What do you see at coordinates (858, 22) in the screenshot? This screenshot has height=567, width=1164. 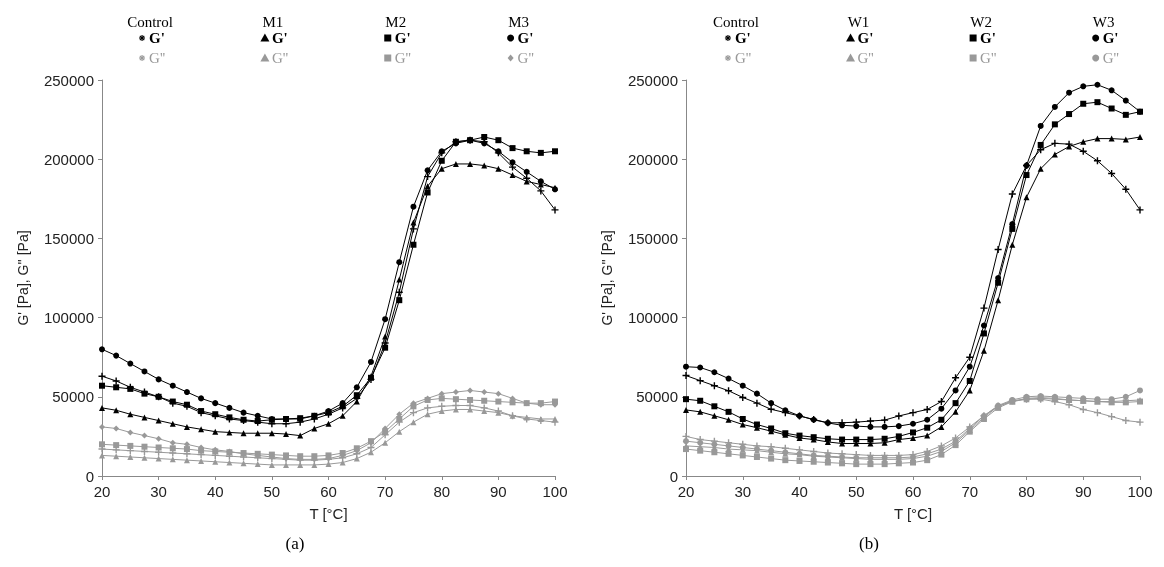 I see `text: W1` at bounding box center [858, 22].